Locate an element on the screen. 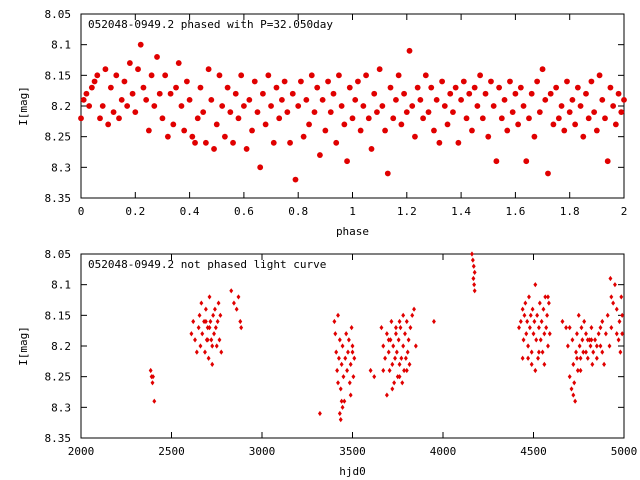 This screenshot has height=480, width=640. y-tick-label: 8.1 is located at coordinates (61, 45).